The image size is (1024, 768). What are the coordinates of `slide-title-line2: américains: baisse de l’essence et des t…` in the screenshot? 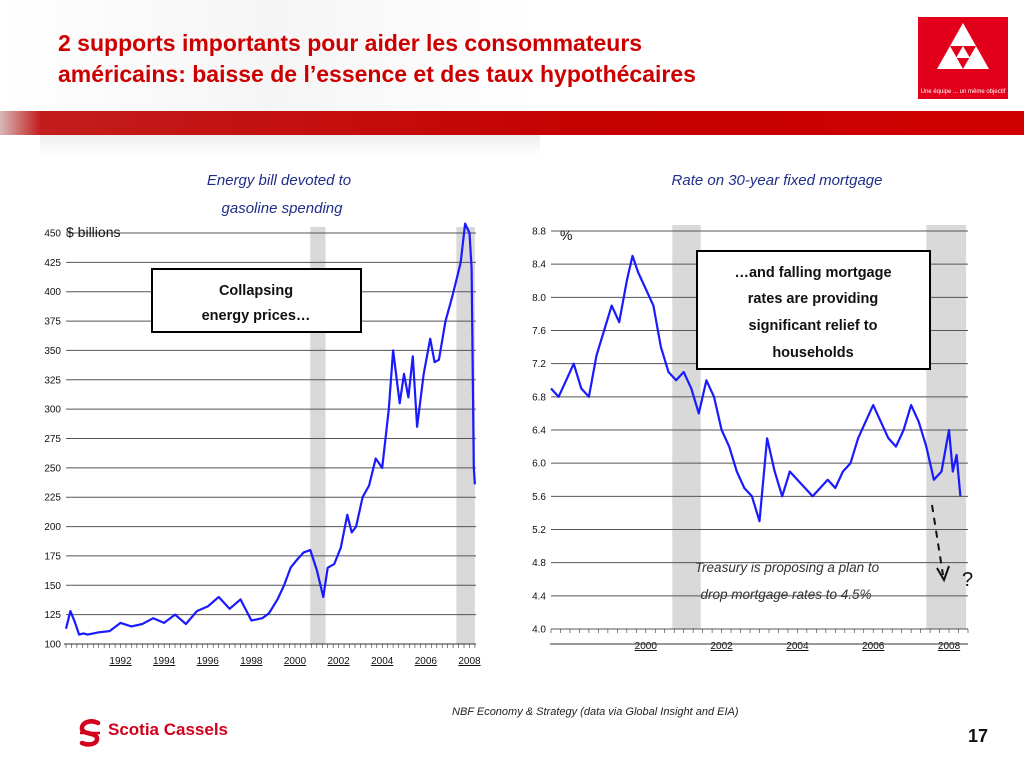 It's located at (377, 74).